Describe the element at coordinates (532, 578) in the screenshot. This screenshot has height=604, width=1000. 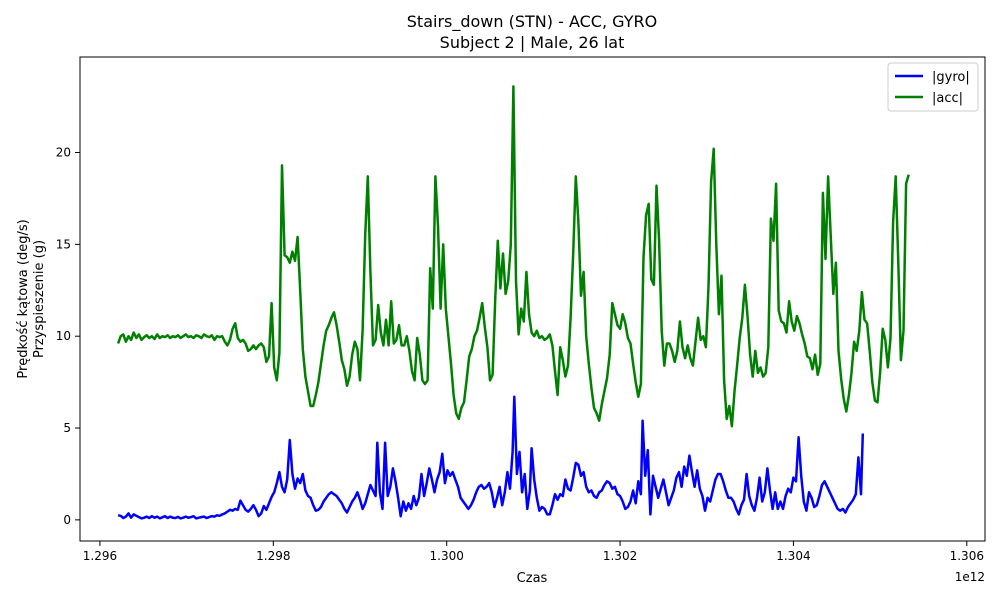
I see `x-axis-label: Czas` at that location.